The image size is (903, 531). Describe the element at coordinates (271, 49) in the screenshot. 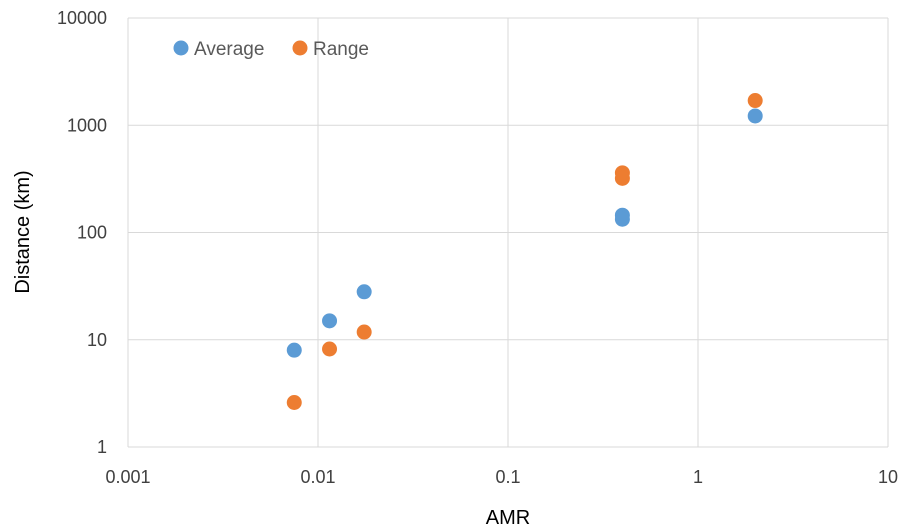

I see `legend: Average Range` at that location.